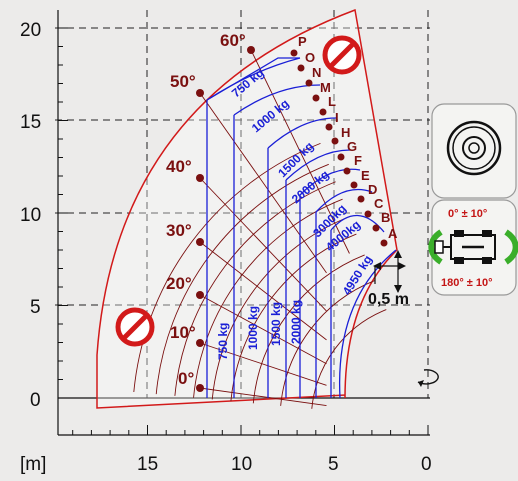  Describe the element at coordinates (30, 30) in the screenshot. I see `y-tick-20: 20` at that location.